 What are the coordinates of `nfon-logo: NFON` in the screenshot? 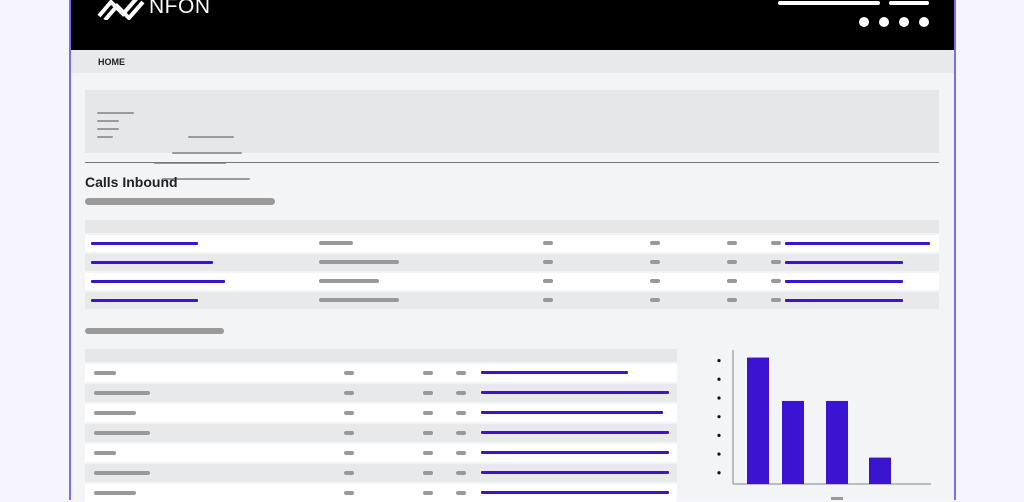 It's located at (154, 10).